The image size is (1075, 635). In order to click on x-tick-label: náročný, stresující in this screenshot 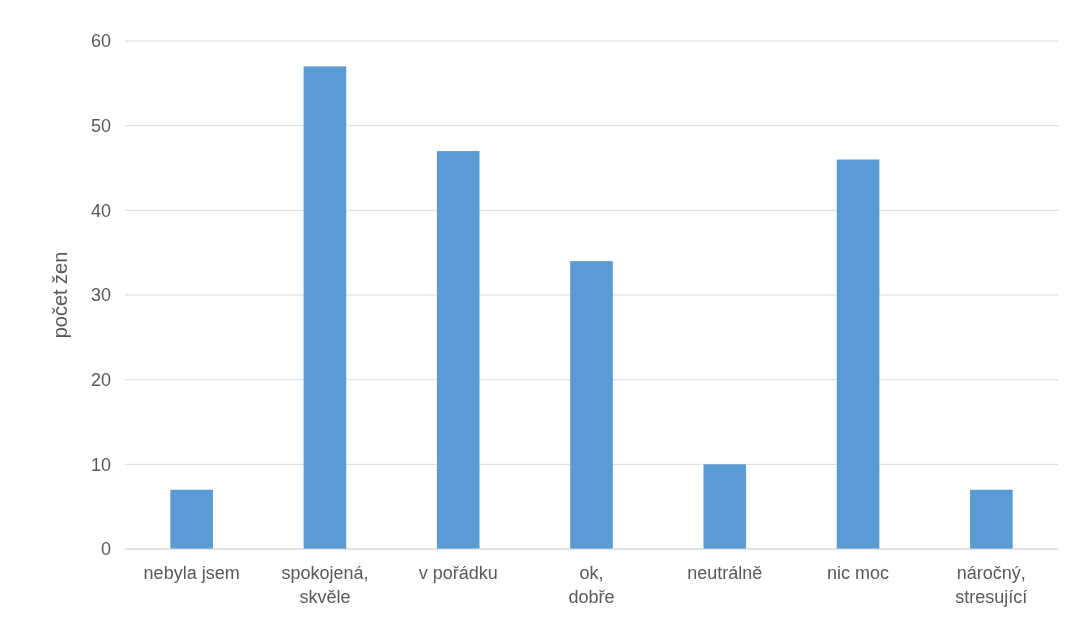, I will do `click(991, 585)`.